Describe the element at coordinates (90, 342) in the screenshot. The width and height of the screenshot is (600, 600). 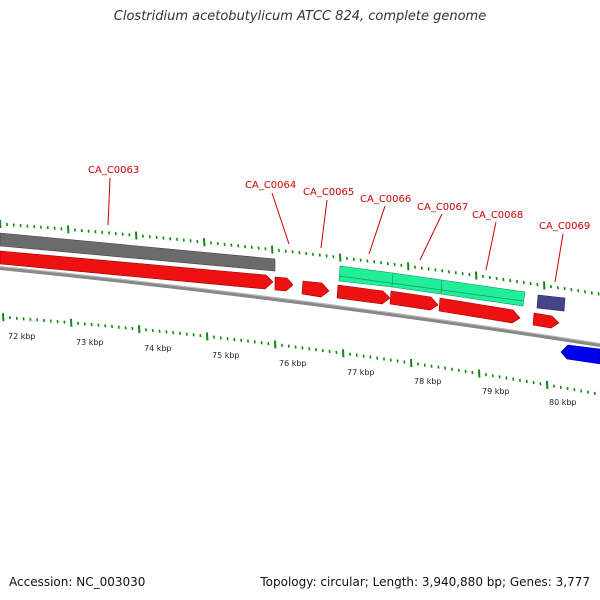
I see `kbp-label-73: 73 kbp` at that location.